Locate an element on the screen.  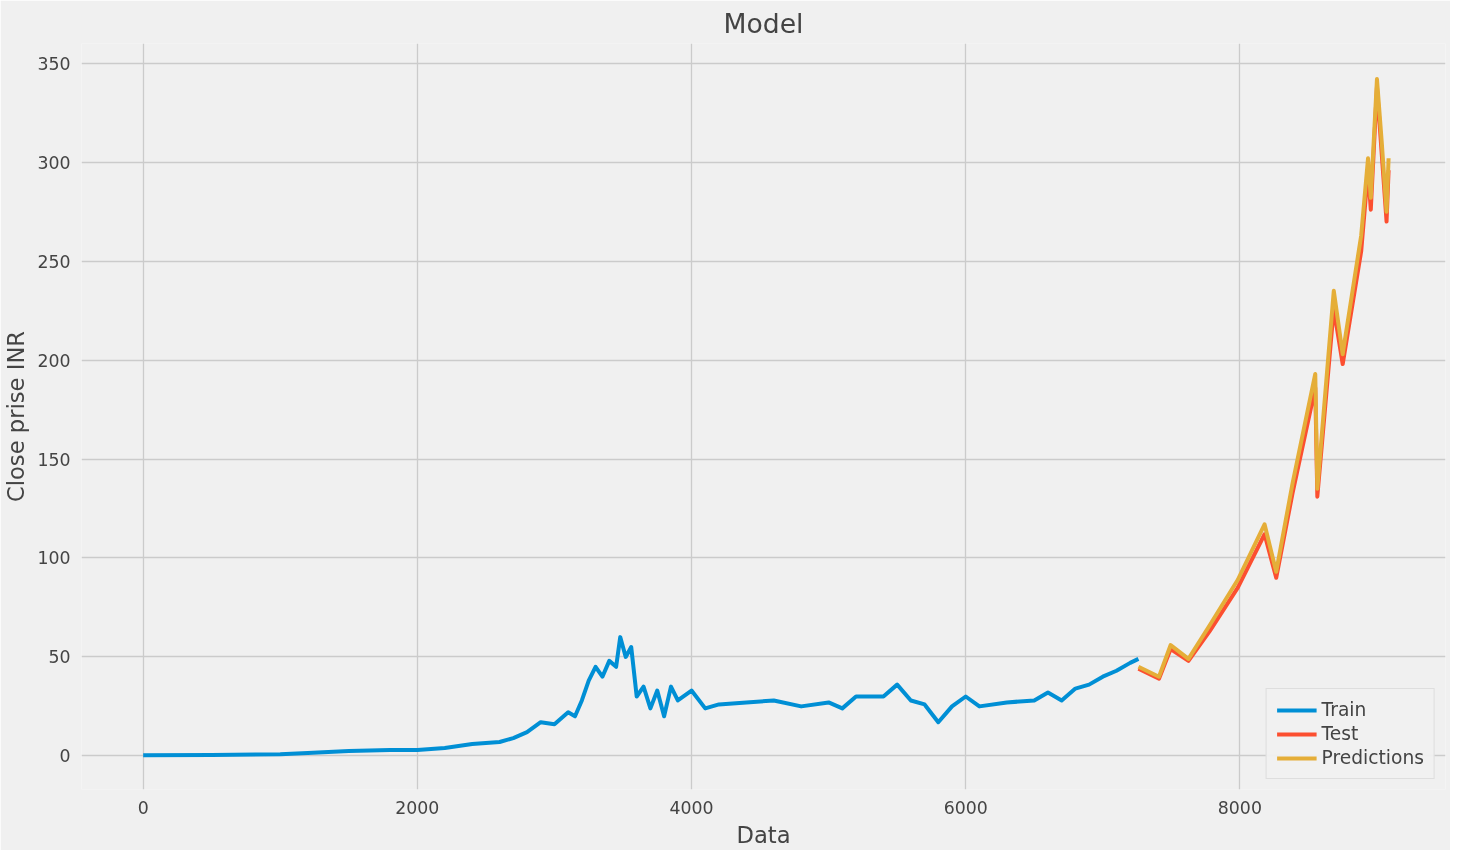
x-tick-label: 6000 is located at coordinates (965, 807).